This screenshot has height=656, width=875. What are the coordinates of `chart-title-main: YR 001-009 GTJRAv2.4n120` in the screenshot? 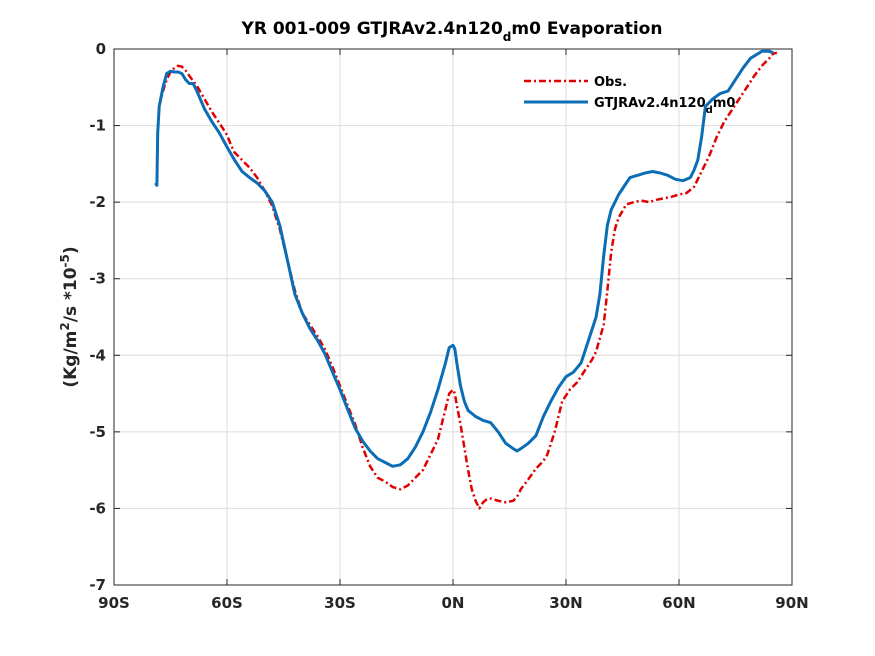 It's located at (372, 29).